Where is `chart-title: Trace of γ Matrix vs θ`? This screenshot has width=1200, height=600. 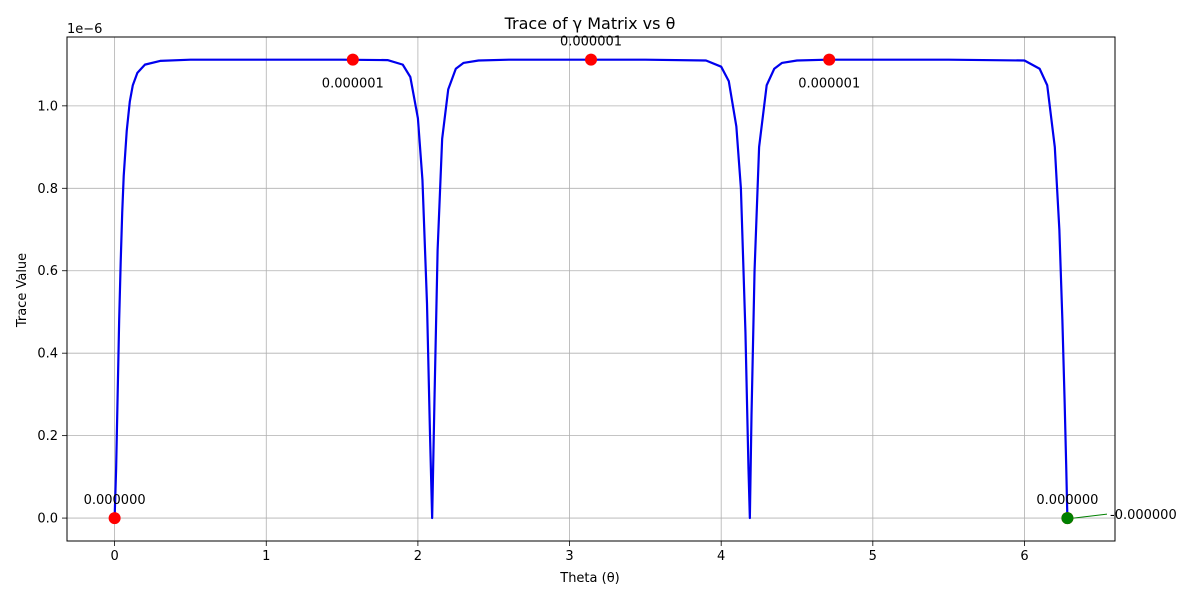
chart-title: Trace of γ Matrix vs θ is located at coordinates (590, 23).